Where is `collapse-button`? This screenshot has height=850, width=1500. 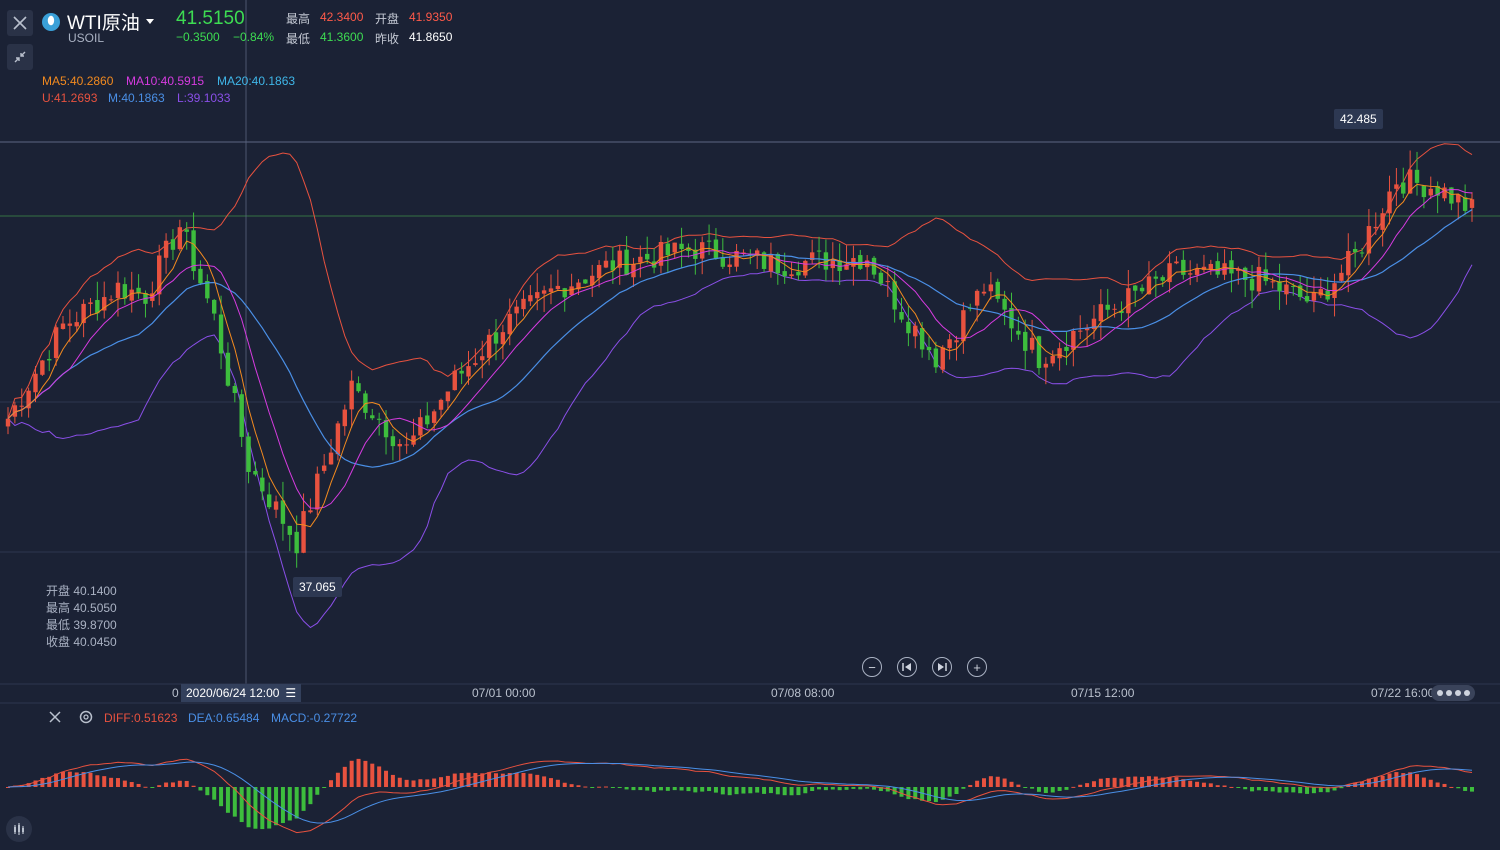 collapse-button is located at coordinates (20, 57).